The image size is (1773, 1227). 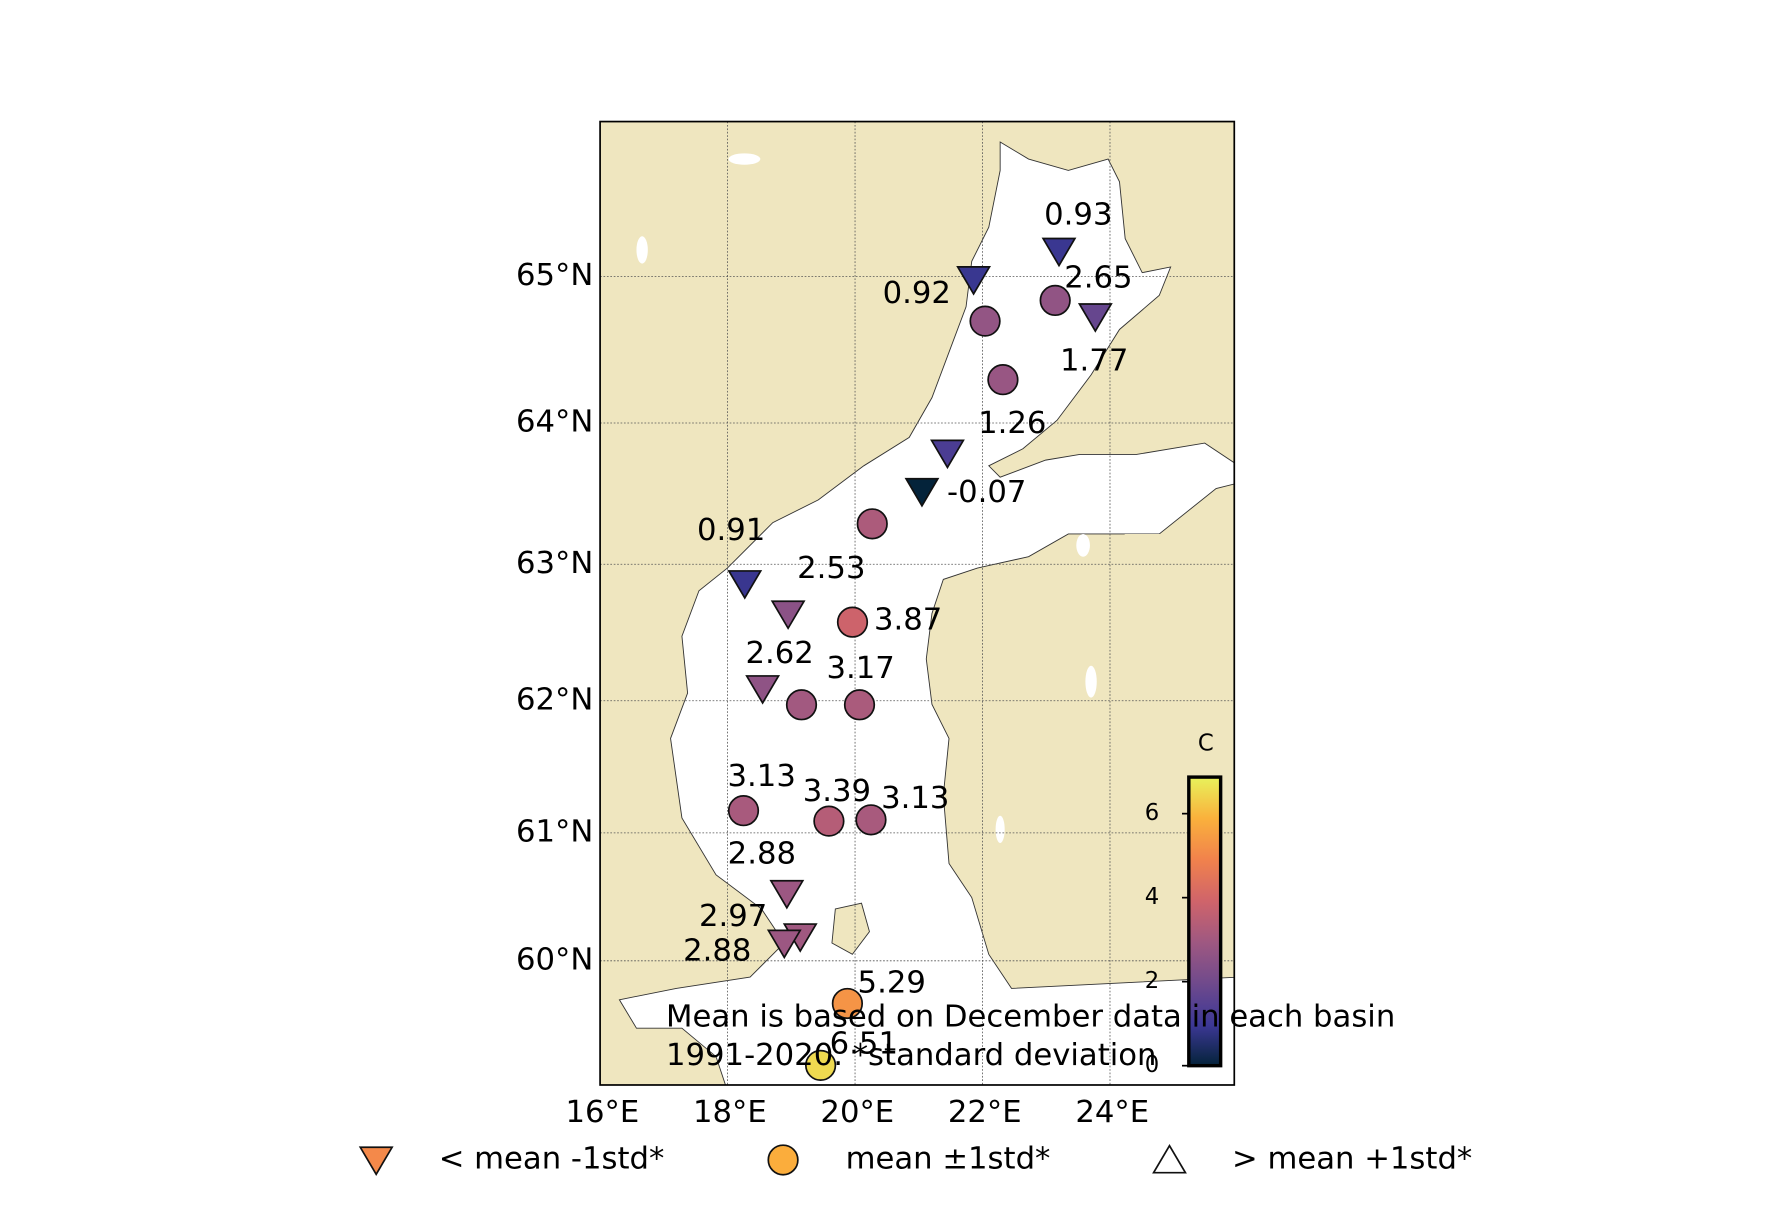 I want to click on island, so click(x=850, y=928).